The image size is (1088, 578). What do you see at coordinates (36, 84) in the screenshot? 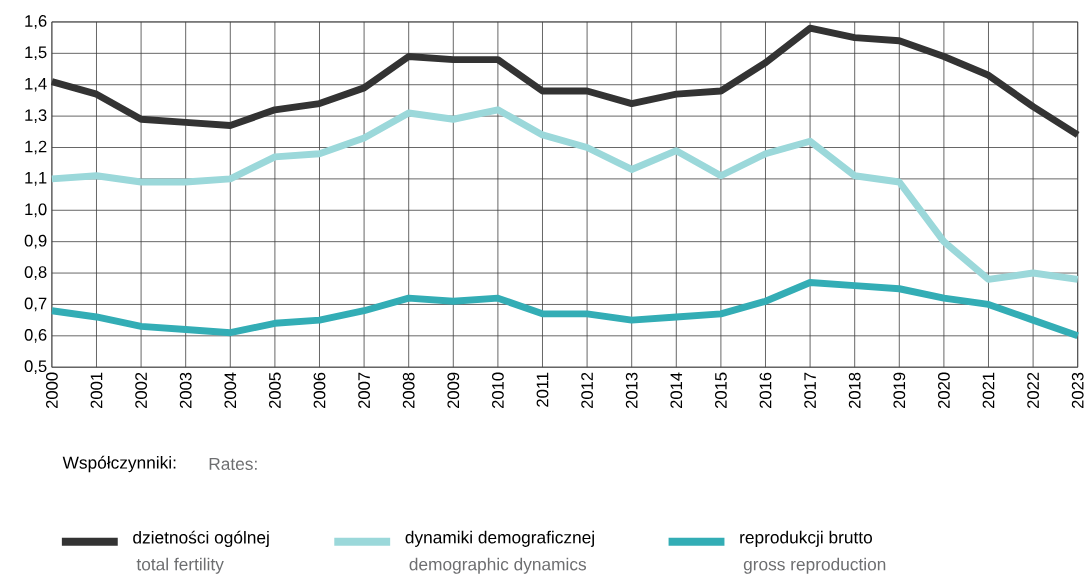
I see `y-tick-label: 1,4` at bounding box center [36, 84].